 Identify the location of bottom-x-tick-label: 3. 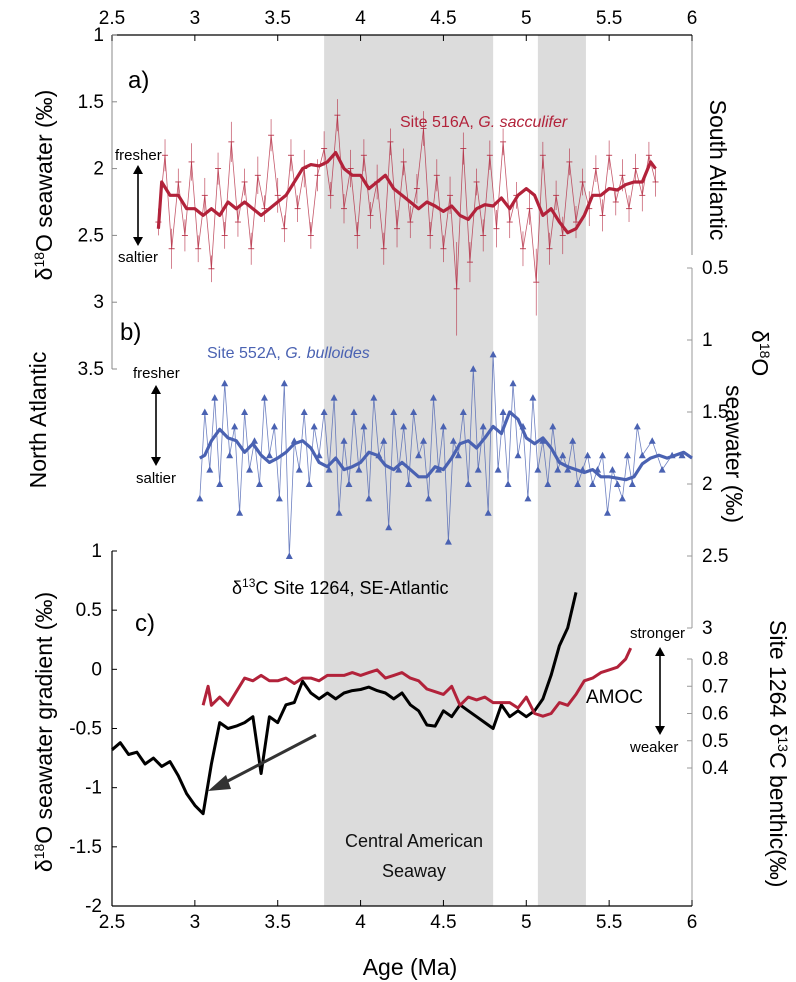
(195, 922).